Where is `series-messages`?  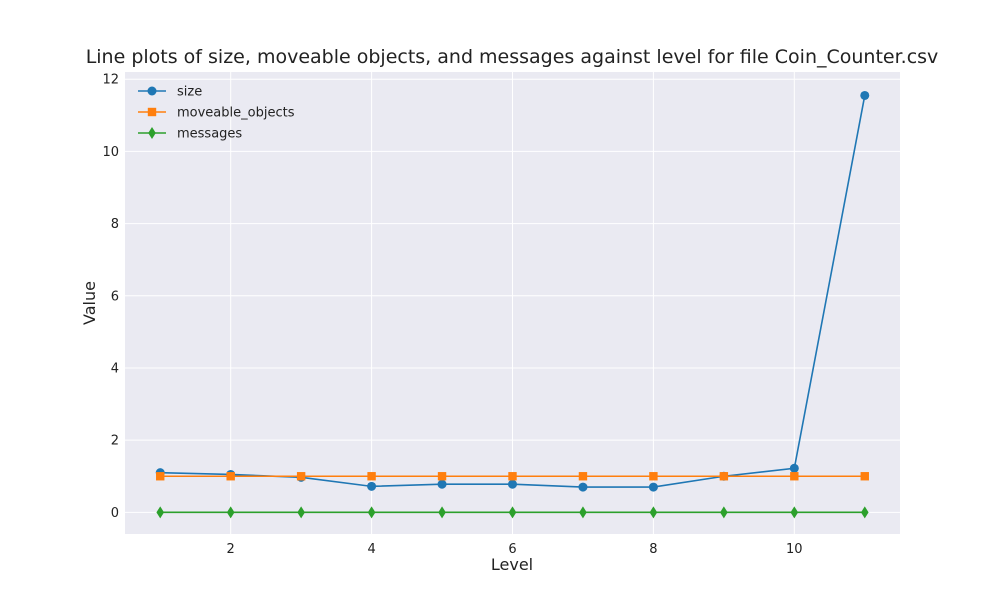 series-messages is located at coordinates (512, 512).